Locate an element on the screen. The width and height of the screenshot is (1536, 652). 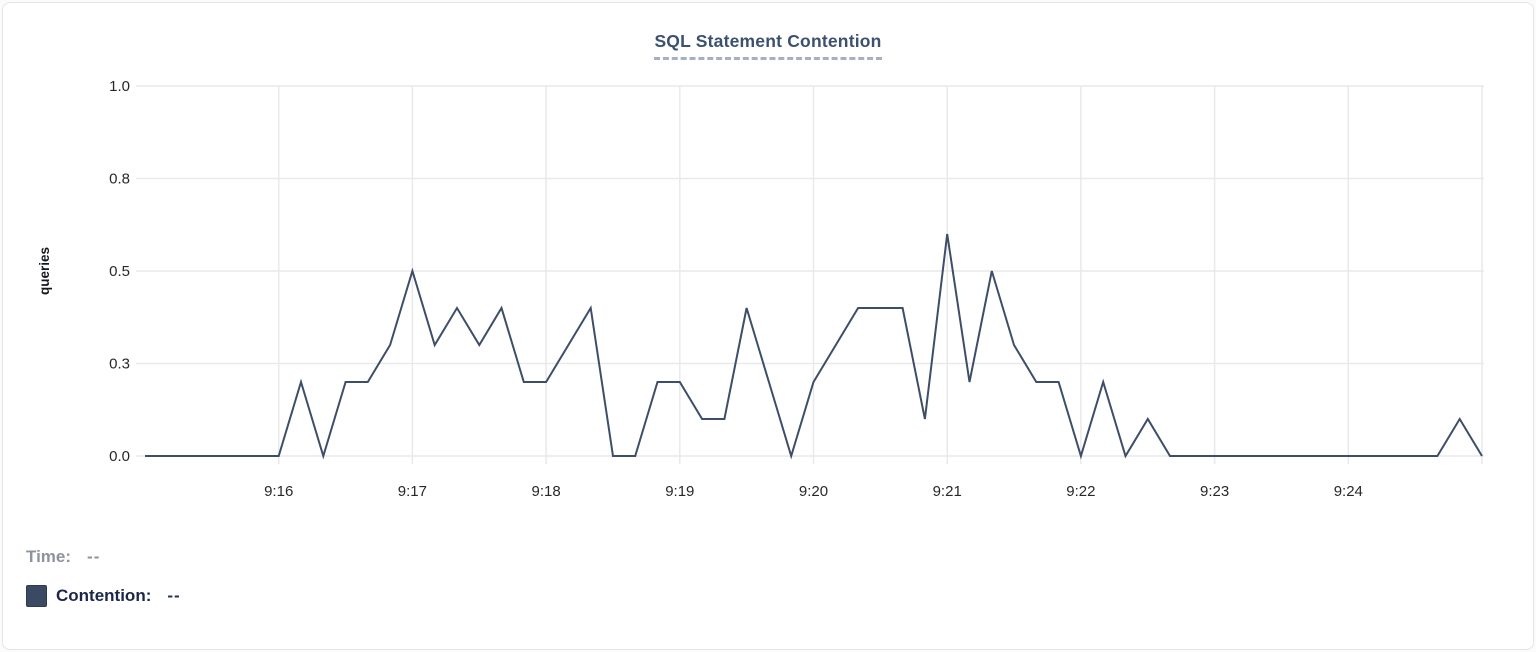
x-tick-label: 9:16 is located at coordinates (278, 491).